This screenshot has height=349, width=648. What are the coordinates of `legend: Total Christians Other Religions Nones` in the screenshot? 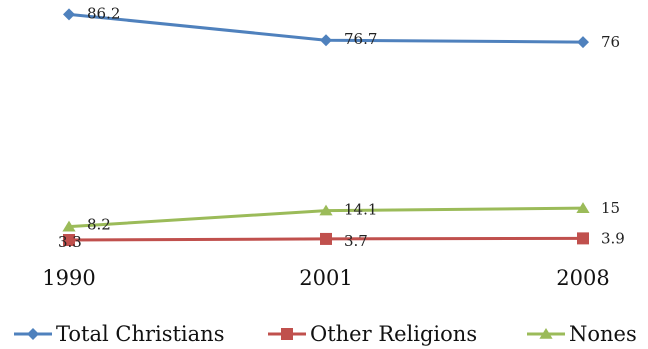 It's located at (325, 334).